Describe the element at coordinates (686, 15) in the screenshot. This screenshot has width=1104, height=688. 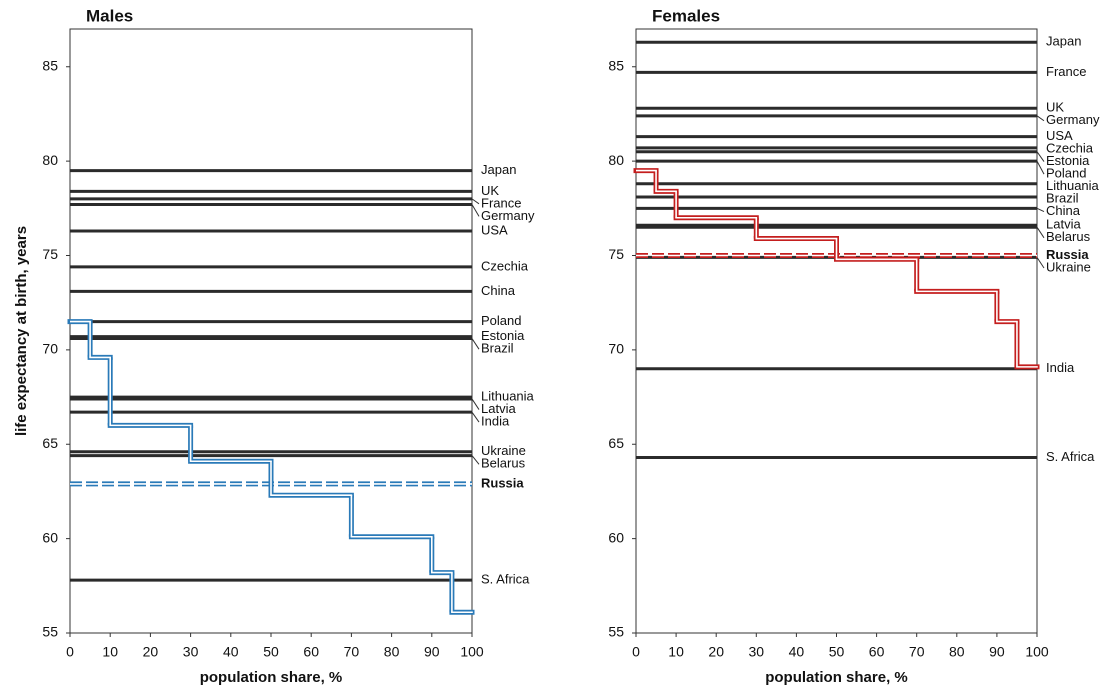
I see `chart-title: Females` at that location.